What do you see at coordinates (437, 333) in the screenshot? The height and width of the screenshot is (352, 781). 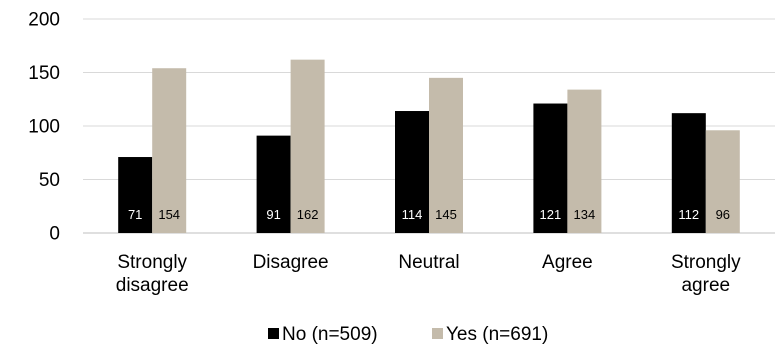 I see `legend-swatch-yes` at bounding box center [437, 333].